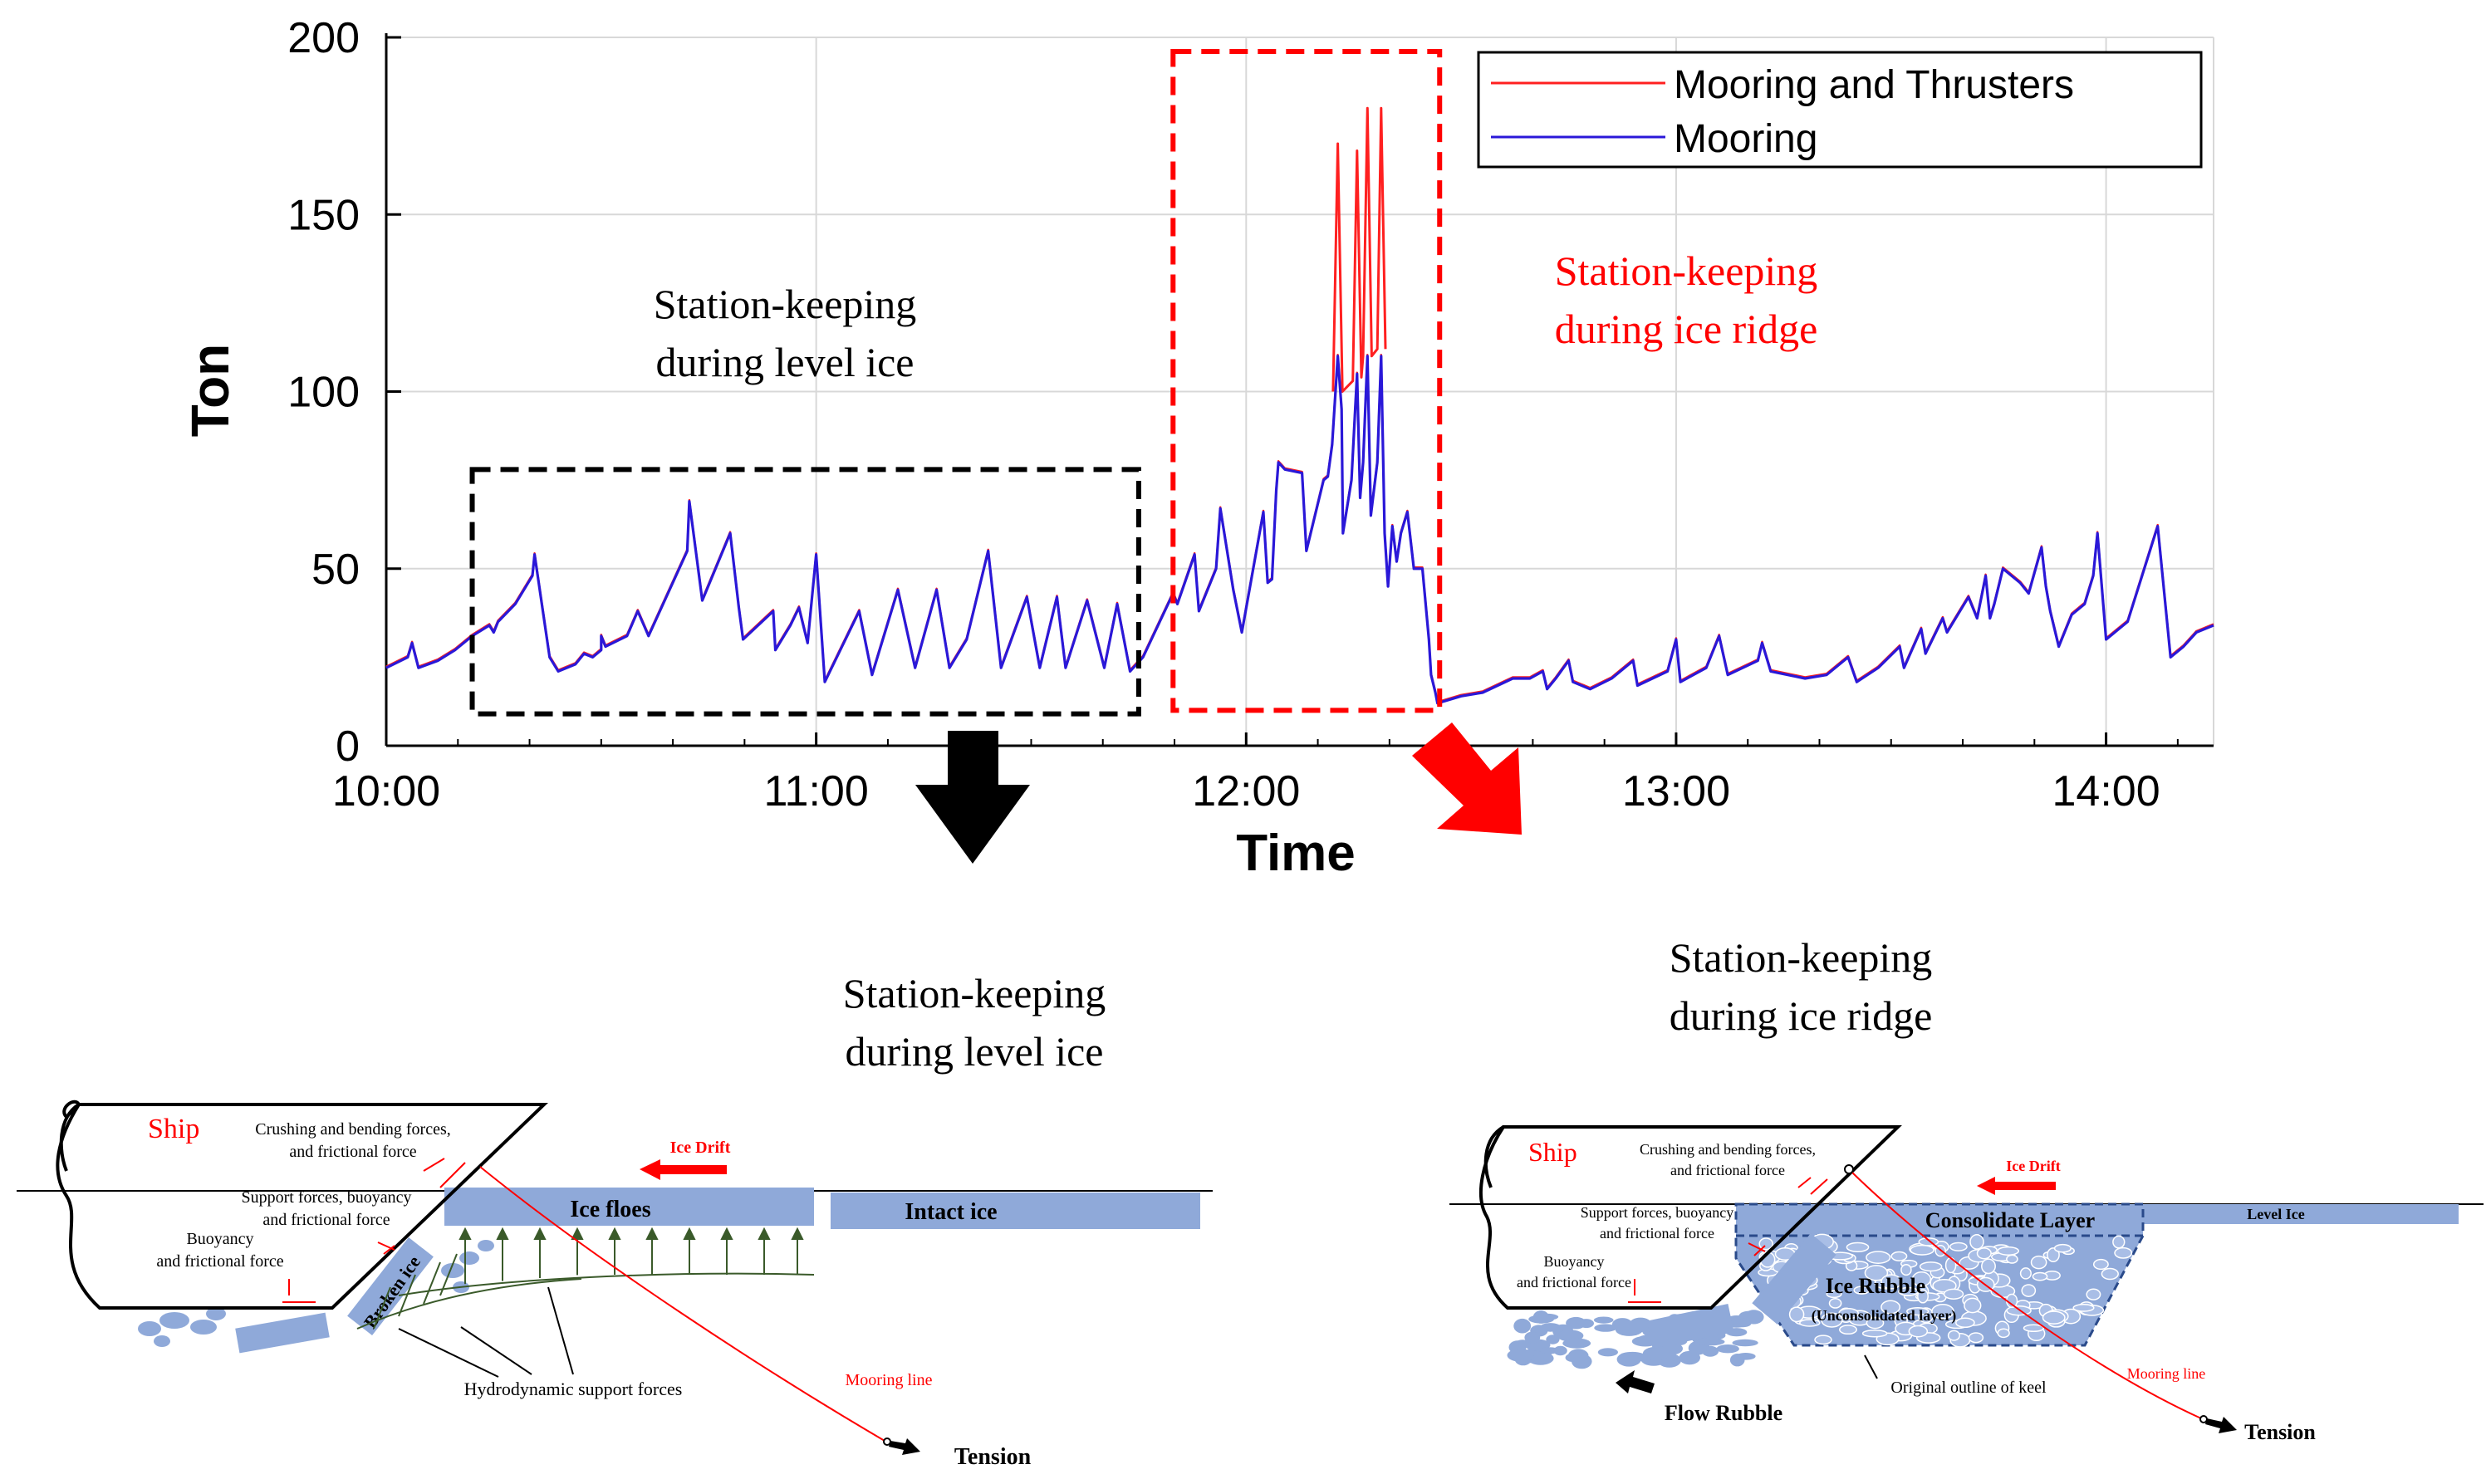  Describe the element at coordinates (353, 1129) in the screenshot. I see `crushing-label-line1: Crushing and bending forces,` at that location.